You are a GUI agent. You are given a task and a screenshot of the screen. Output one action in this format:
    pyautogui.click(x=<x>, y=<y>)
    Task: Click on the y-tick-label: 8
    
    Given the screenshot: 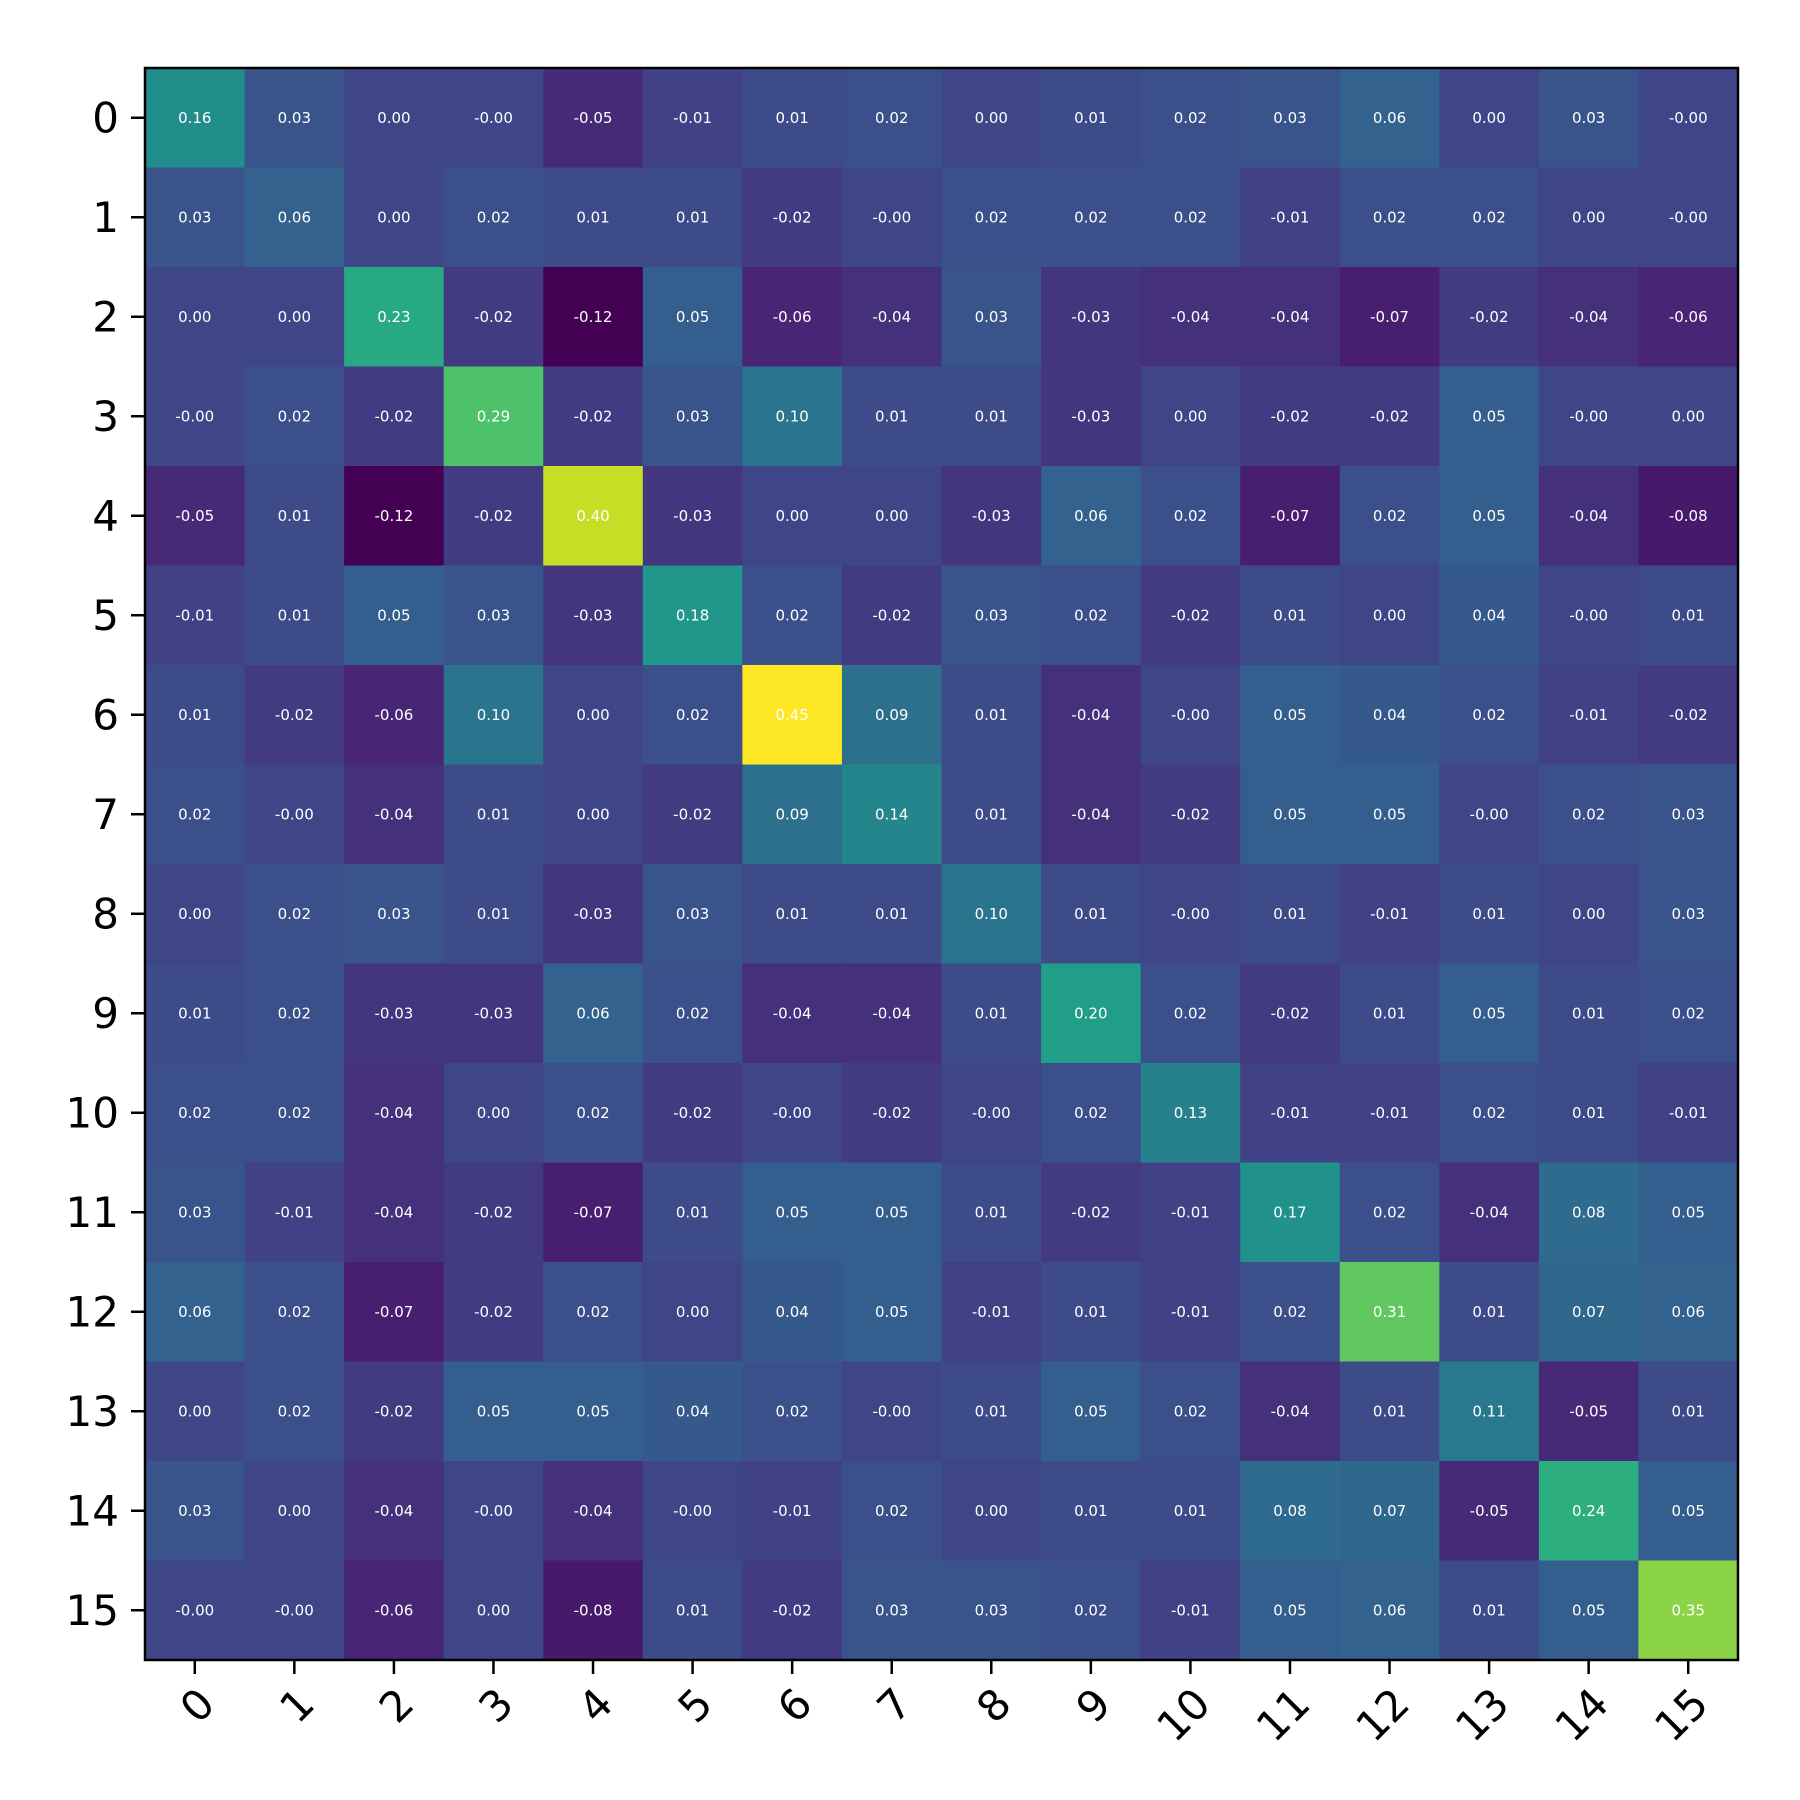 What is the action you would take?
    pyautogui.click(x=105, y=913)
    